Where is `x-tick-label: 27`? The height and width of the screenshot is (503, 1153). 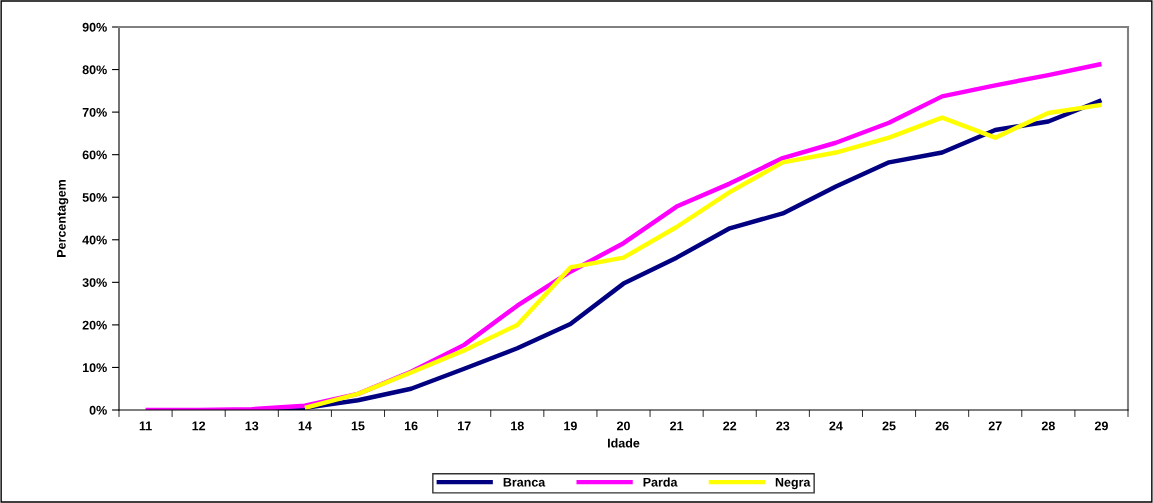
x-tick-label: 27 is located at coordinates (995, 426).